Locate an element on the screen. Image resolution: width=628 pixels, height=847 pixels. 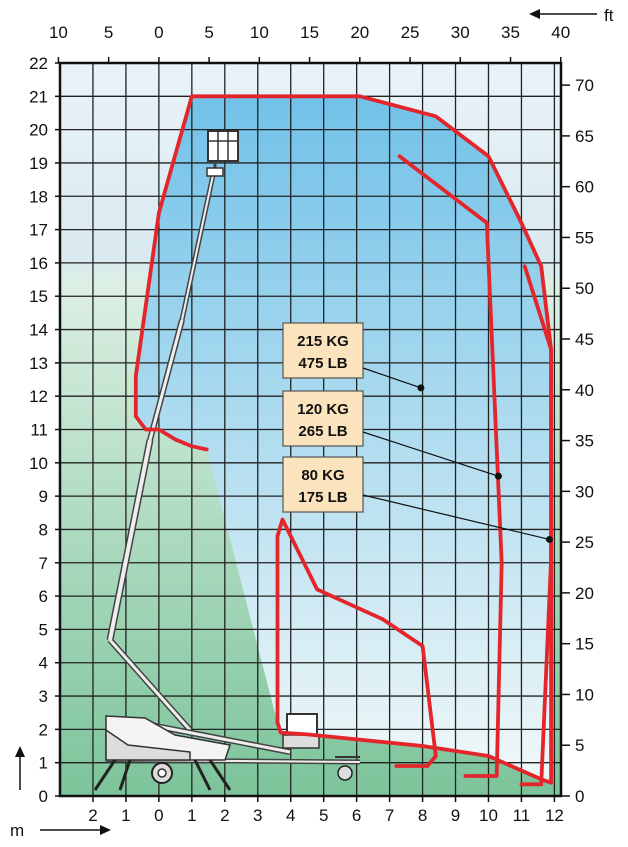
tick-label-left: 9 is located at coordinates (43, 496).